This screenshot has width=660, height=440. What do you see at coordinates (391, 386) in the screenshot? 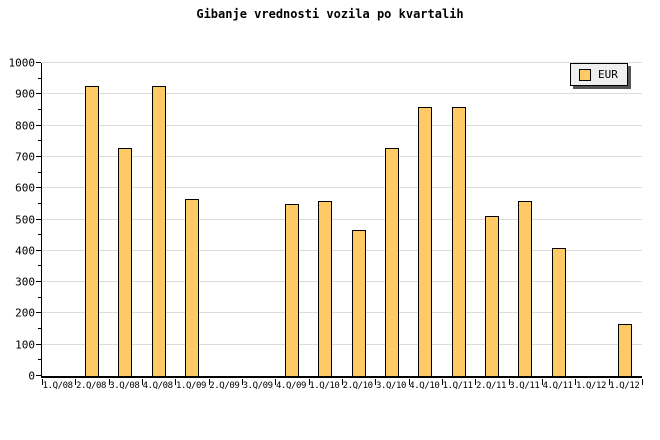
I see `x-category-label: 3.Q/10` at bounding box center [391, 386].